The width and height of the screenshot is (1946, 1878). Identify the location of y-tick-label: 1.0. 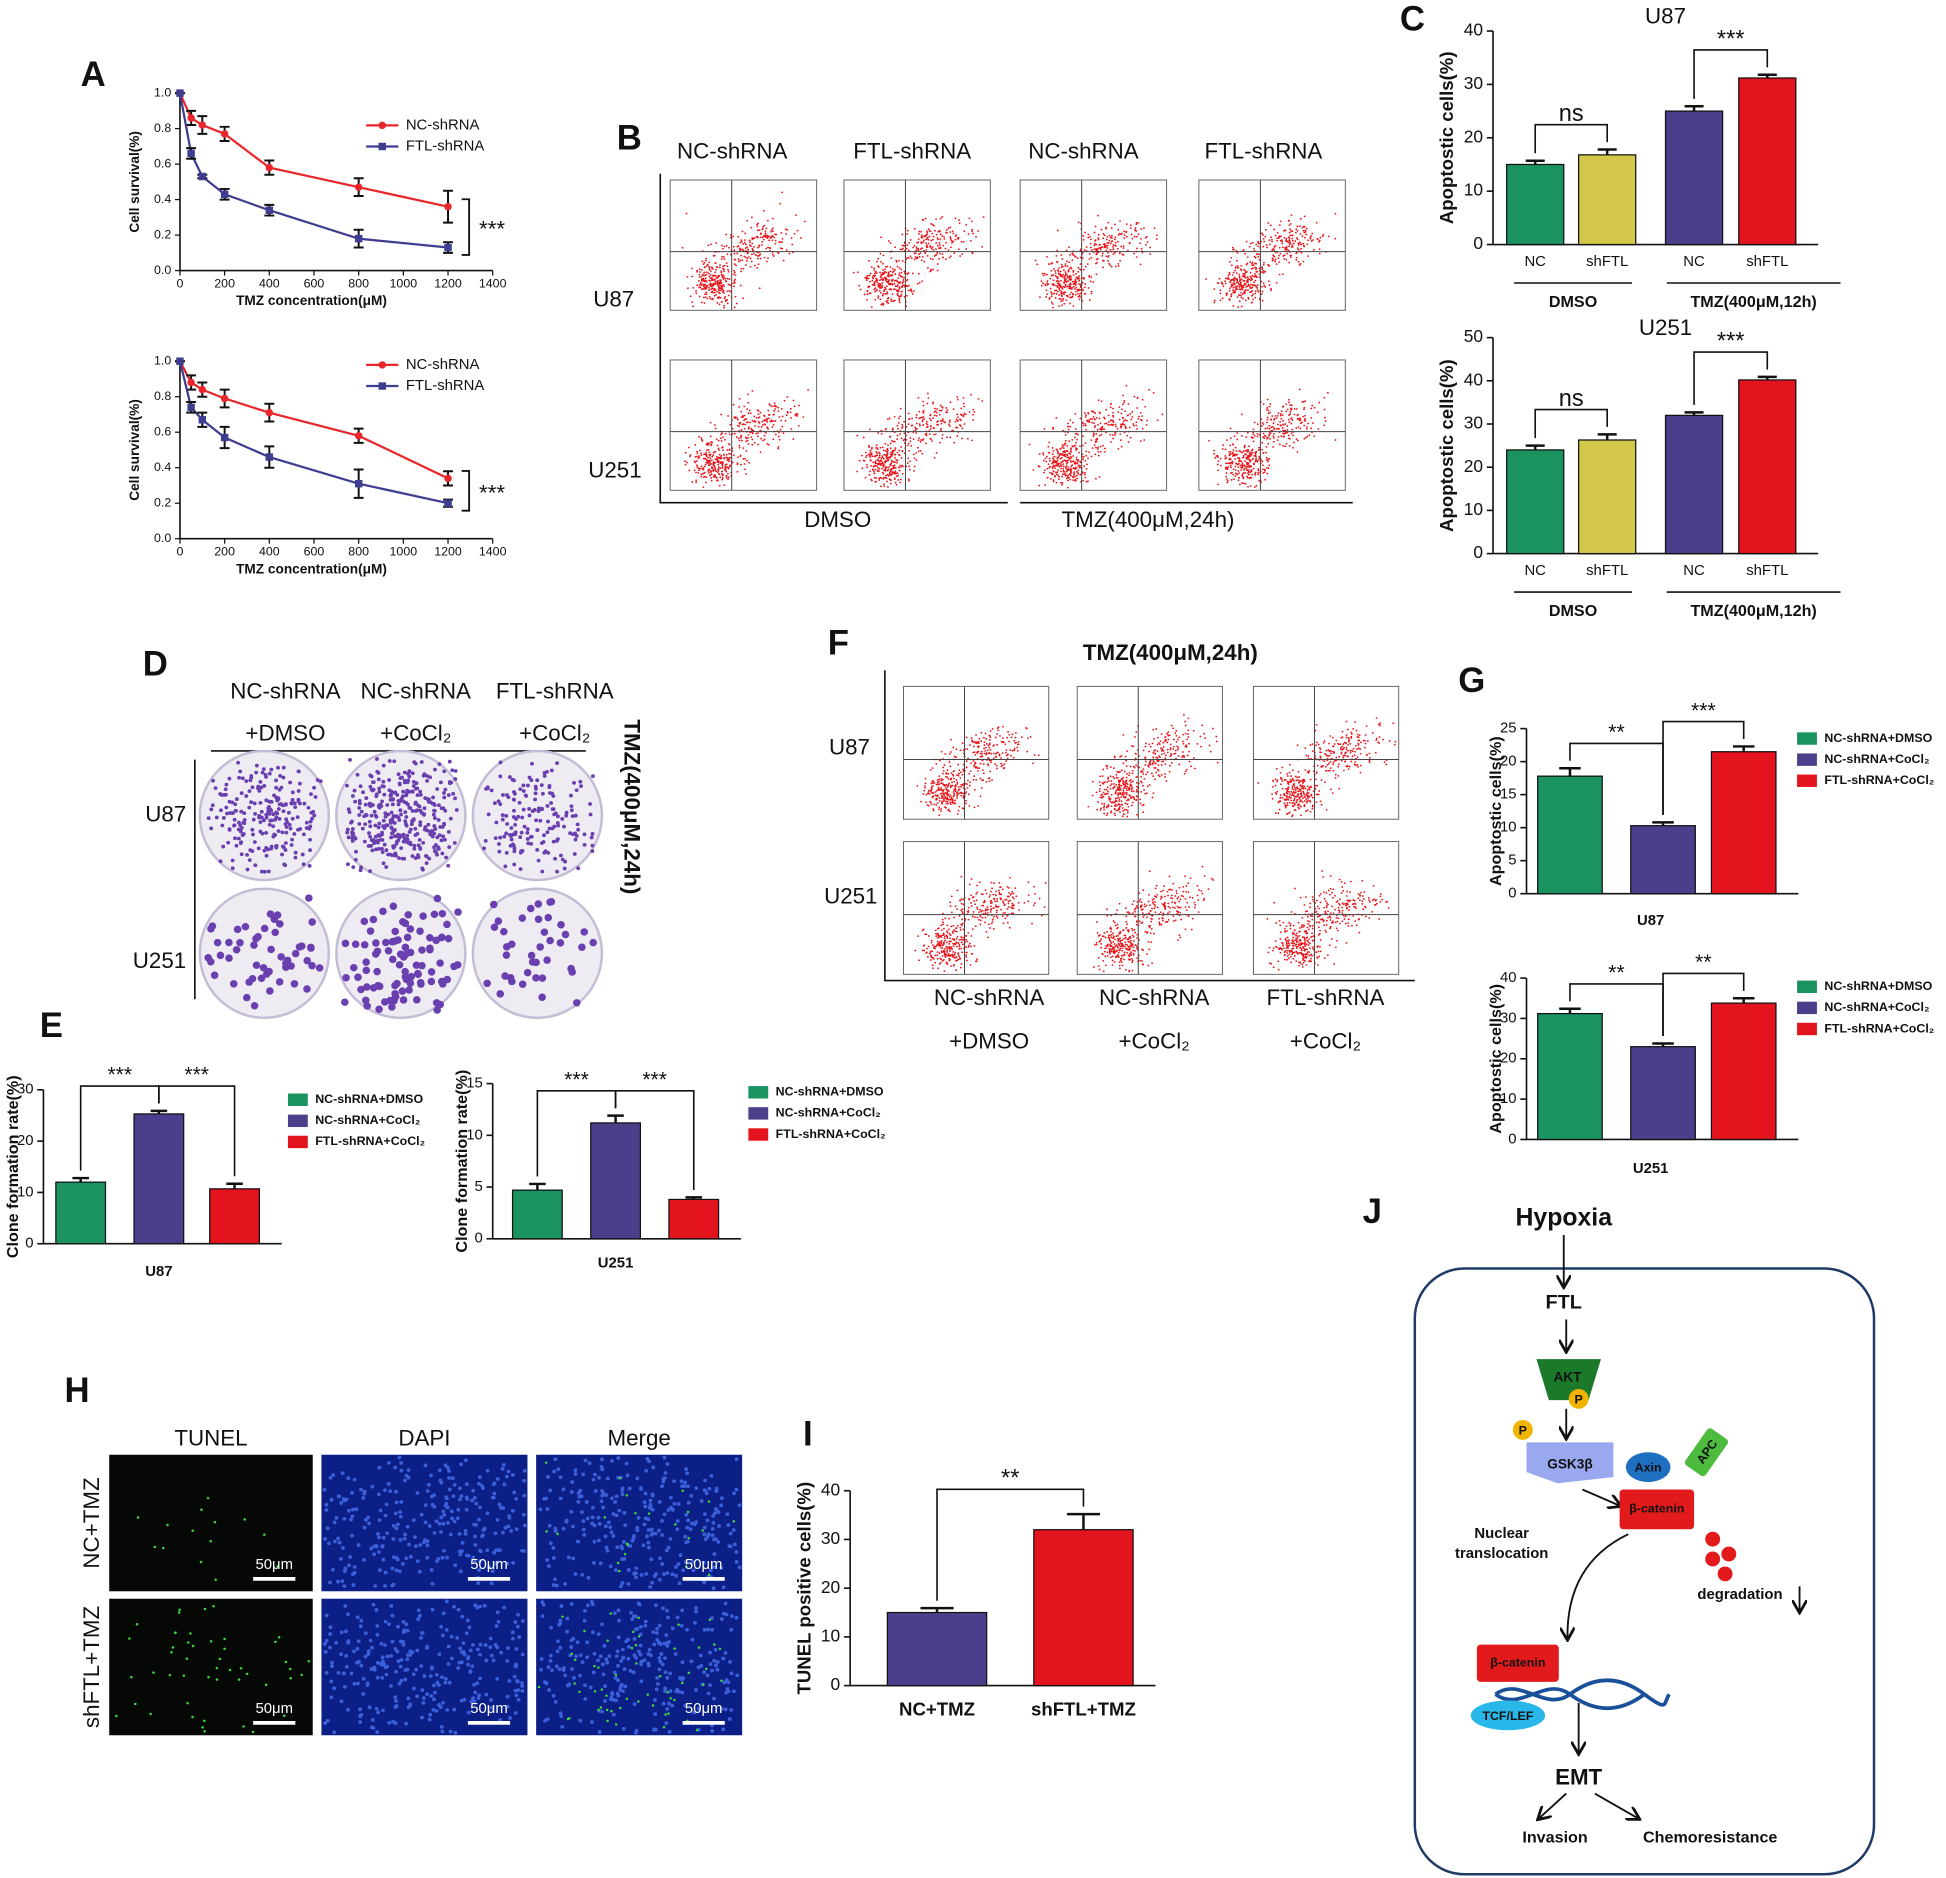
(162, 92).